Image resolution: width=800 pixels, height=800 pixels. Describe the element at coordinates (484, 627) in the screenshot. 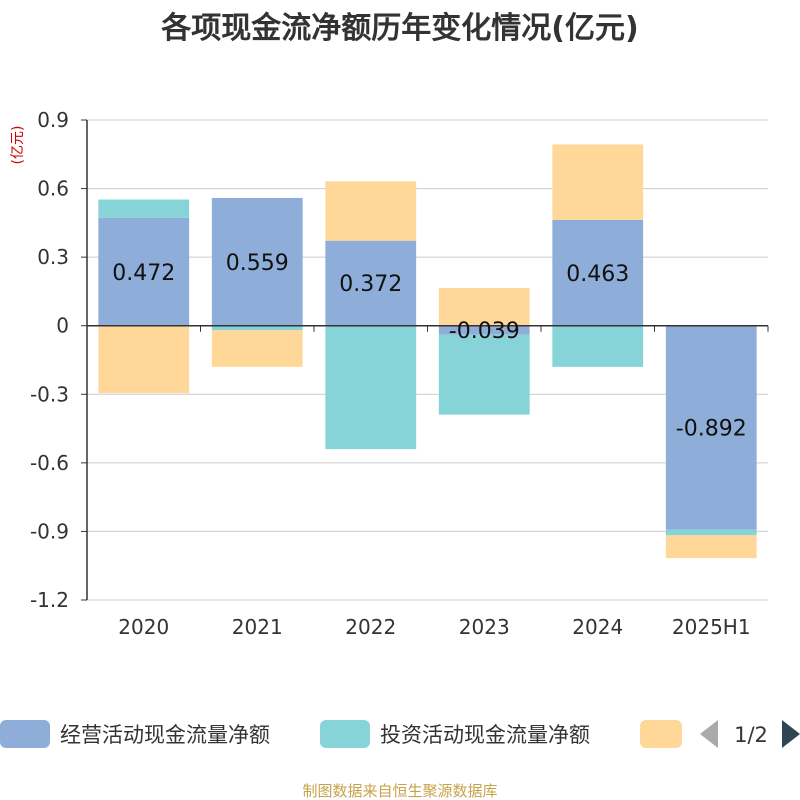

I see `x-tick-label: 2023` at that location.